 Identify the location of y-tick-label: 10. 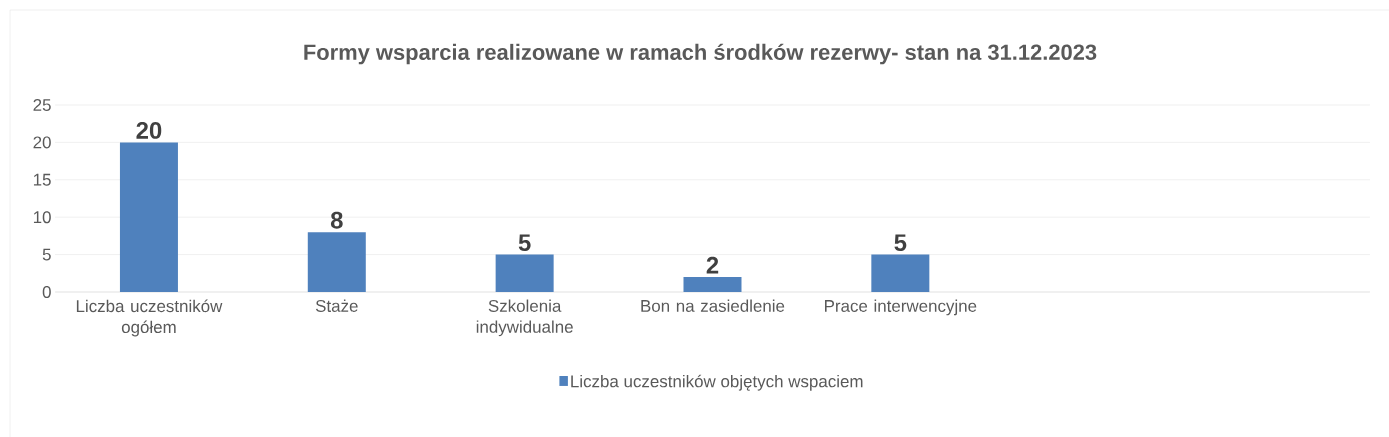
(42, 217).